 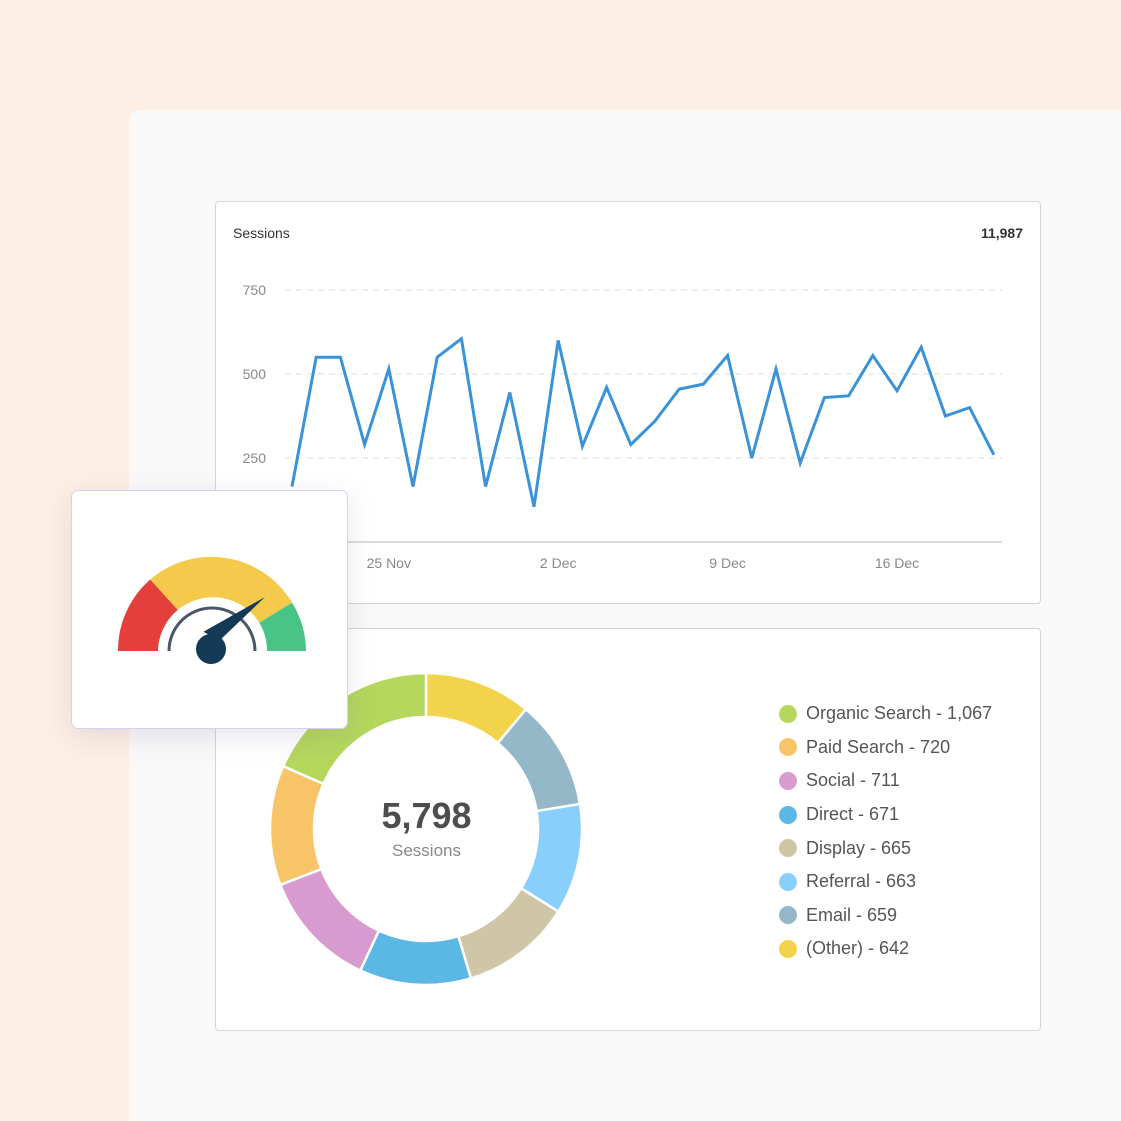 I want to click on gauge-needle, so click(x=234, y=619).